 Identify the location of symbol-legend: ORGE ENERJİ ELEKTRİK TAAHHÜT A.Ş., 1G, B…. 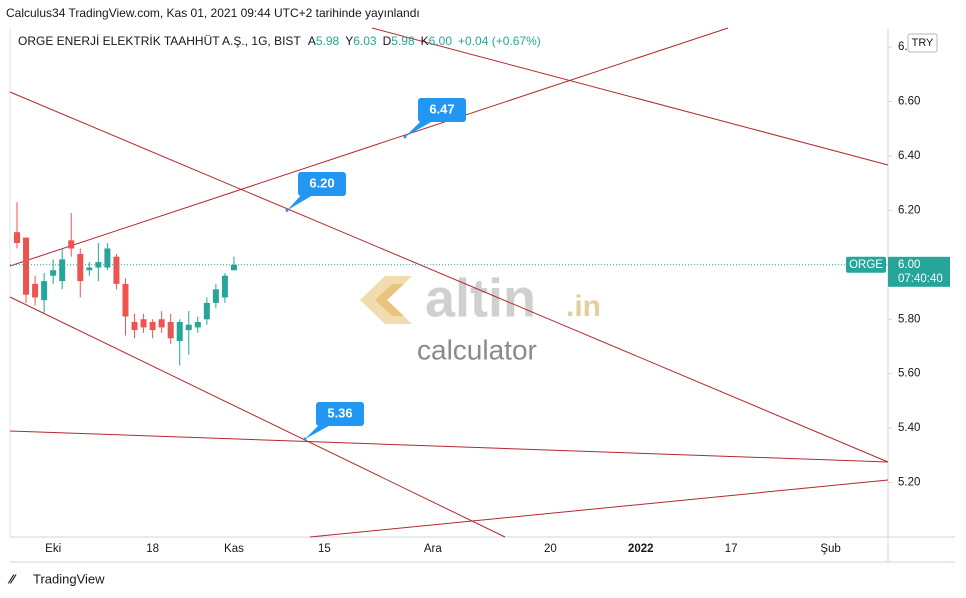
(279, 41).